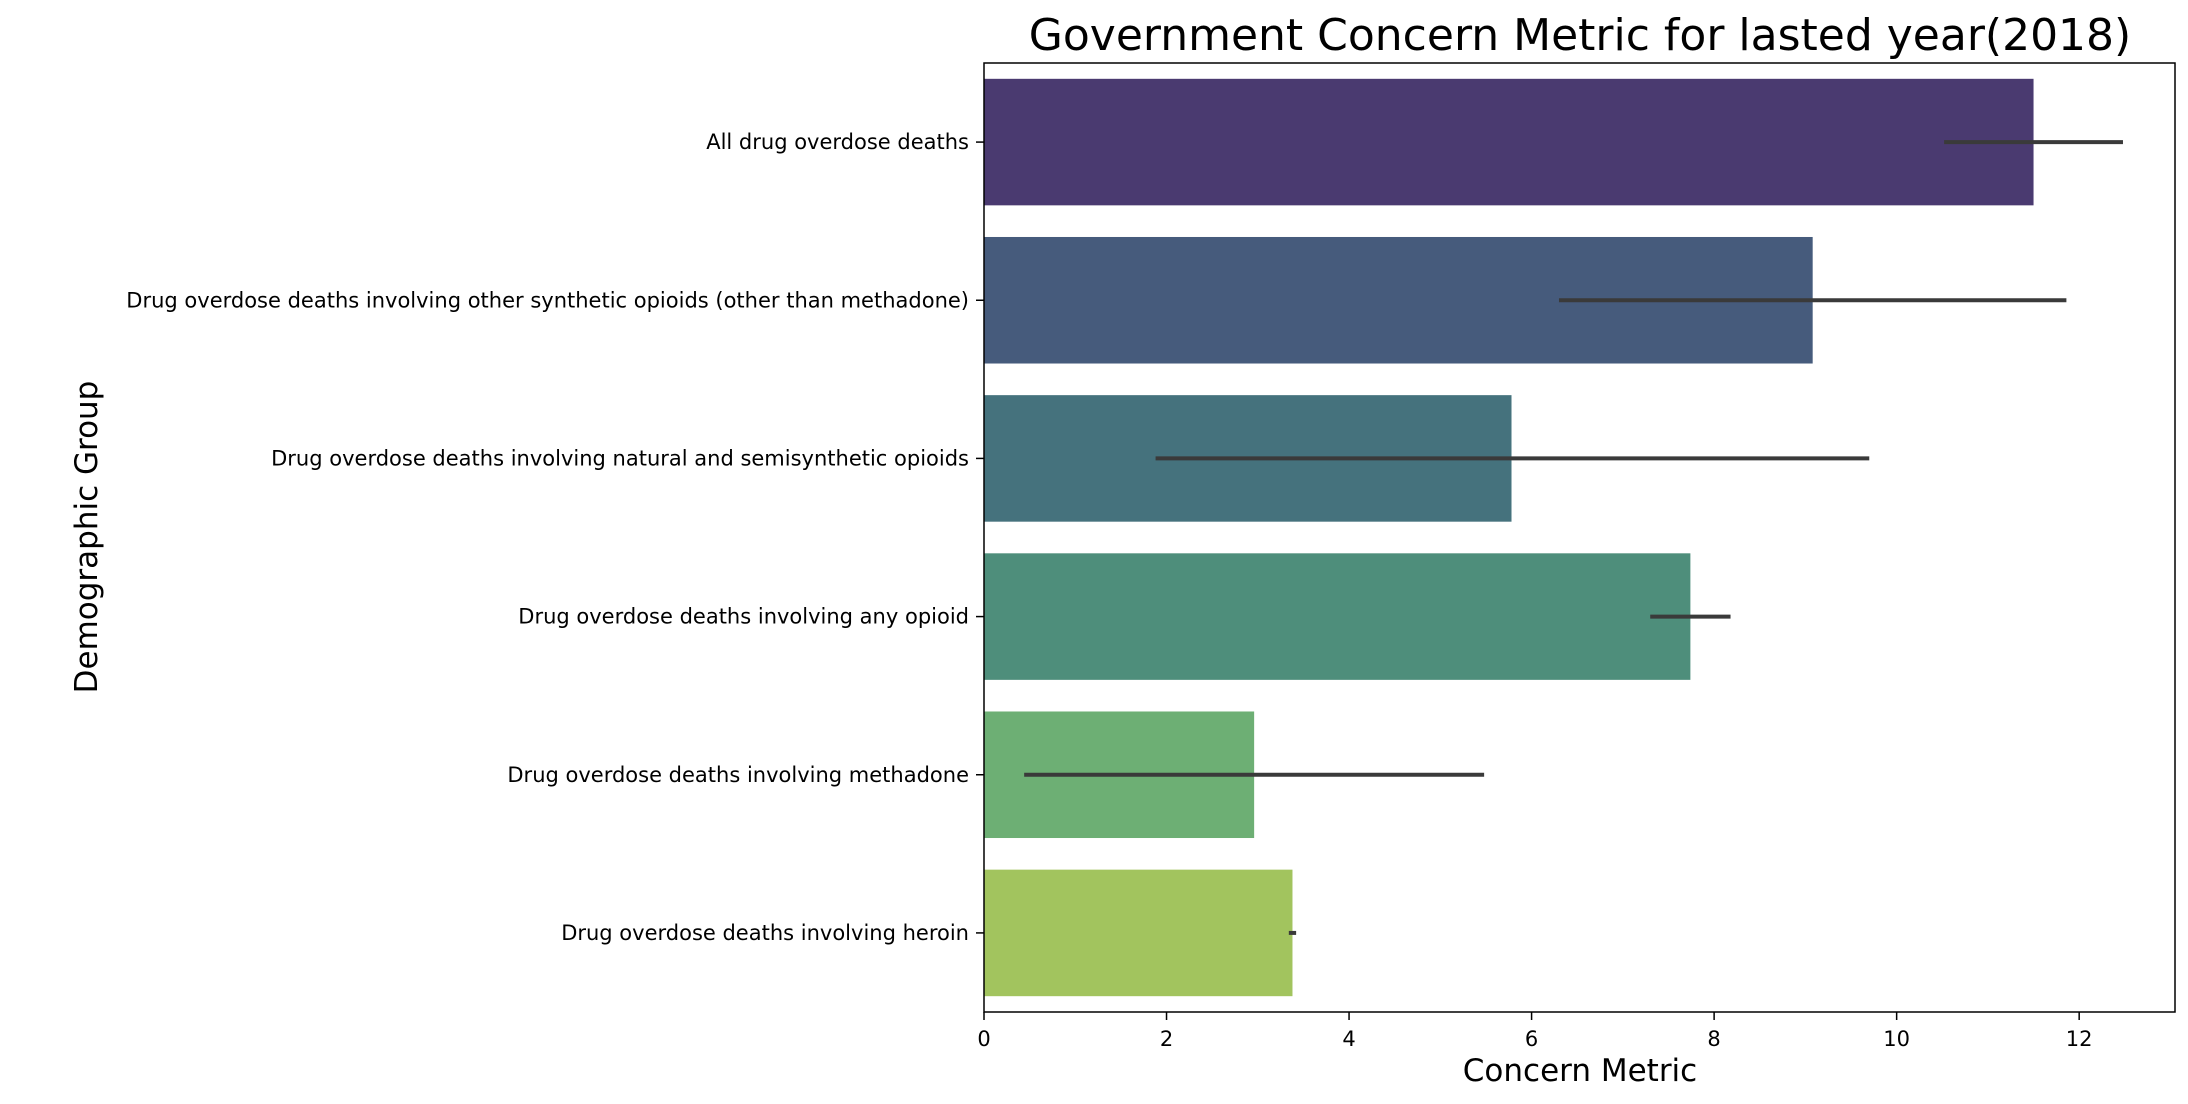 Image resolution: width=2188 pixels, height=1104 pixels. Describe the element at coordinates (1896, 1039) in the screenshot. I see `x-tick-label: 10` at that location.